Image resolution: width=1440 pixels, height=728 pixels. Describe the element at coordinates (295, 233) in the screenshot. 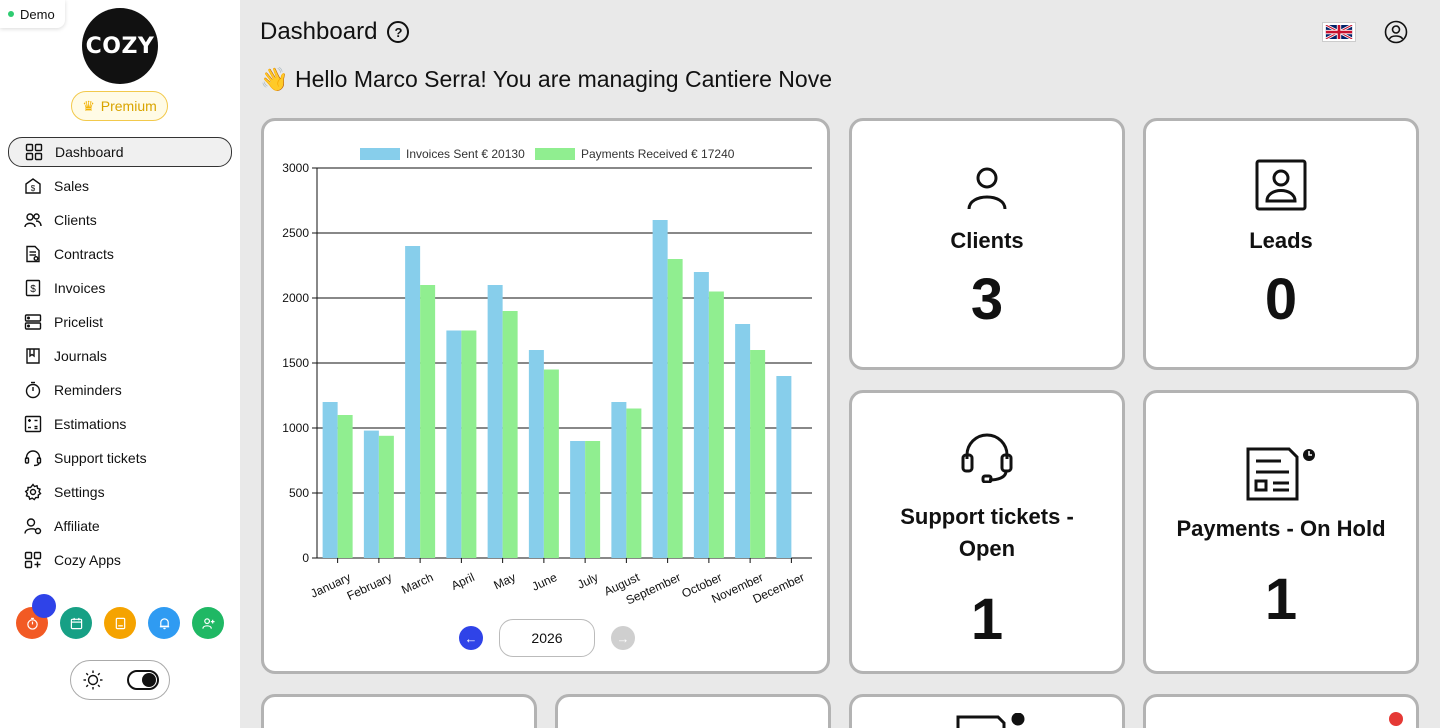

I see `y-tick-label: 2500` at that location.